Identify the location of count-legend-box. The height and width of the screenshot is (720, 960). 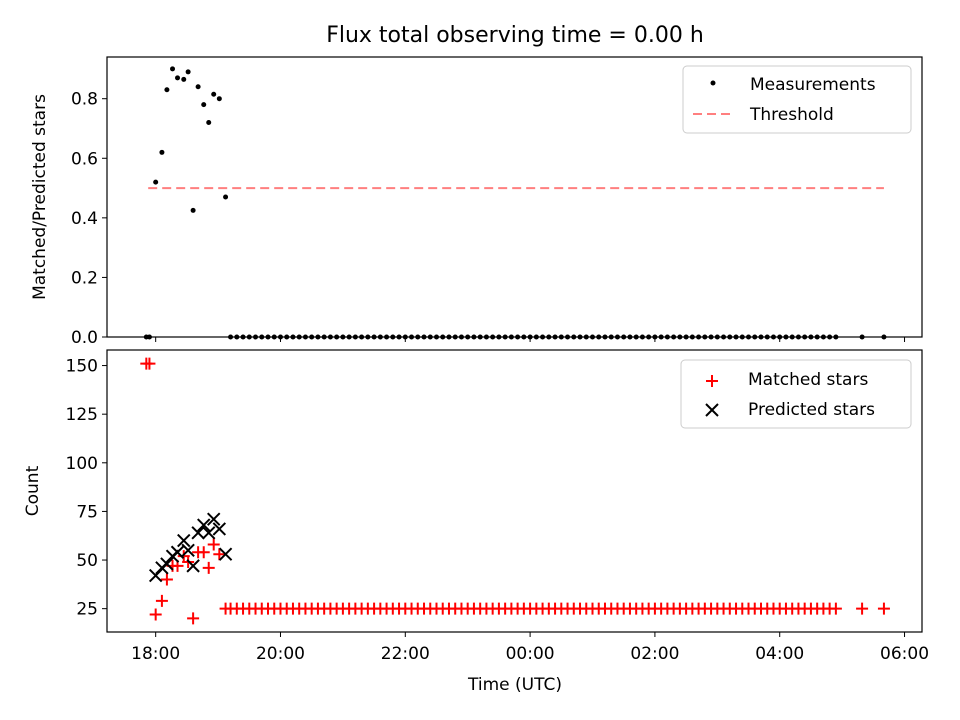
(796, 394).